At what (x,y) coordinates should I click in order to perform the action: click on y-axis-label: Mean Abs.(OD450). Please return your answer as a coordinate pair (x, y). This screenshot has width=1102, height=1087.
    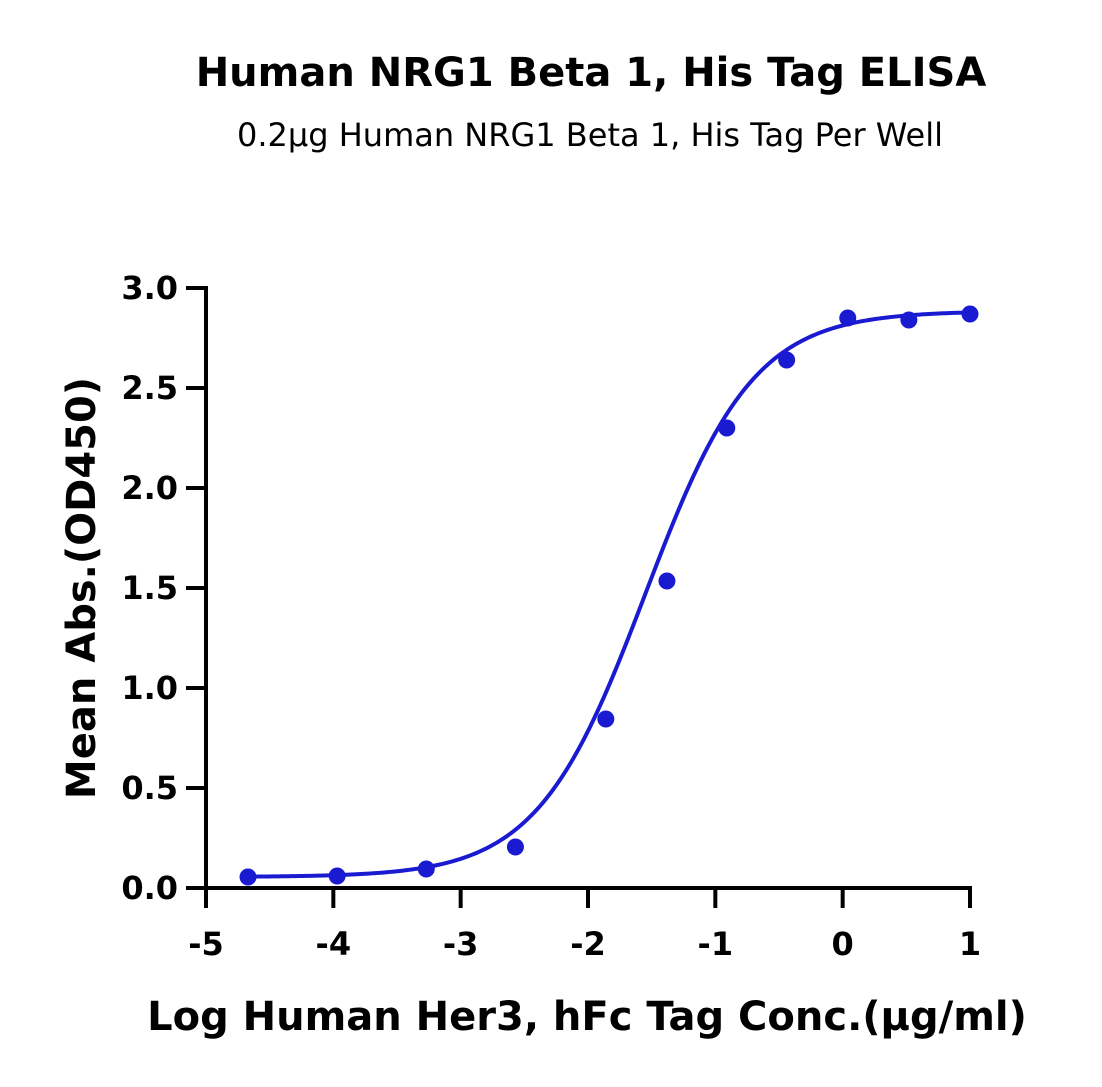
    Looking at the image, I should click on (82, 588).